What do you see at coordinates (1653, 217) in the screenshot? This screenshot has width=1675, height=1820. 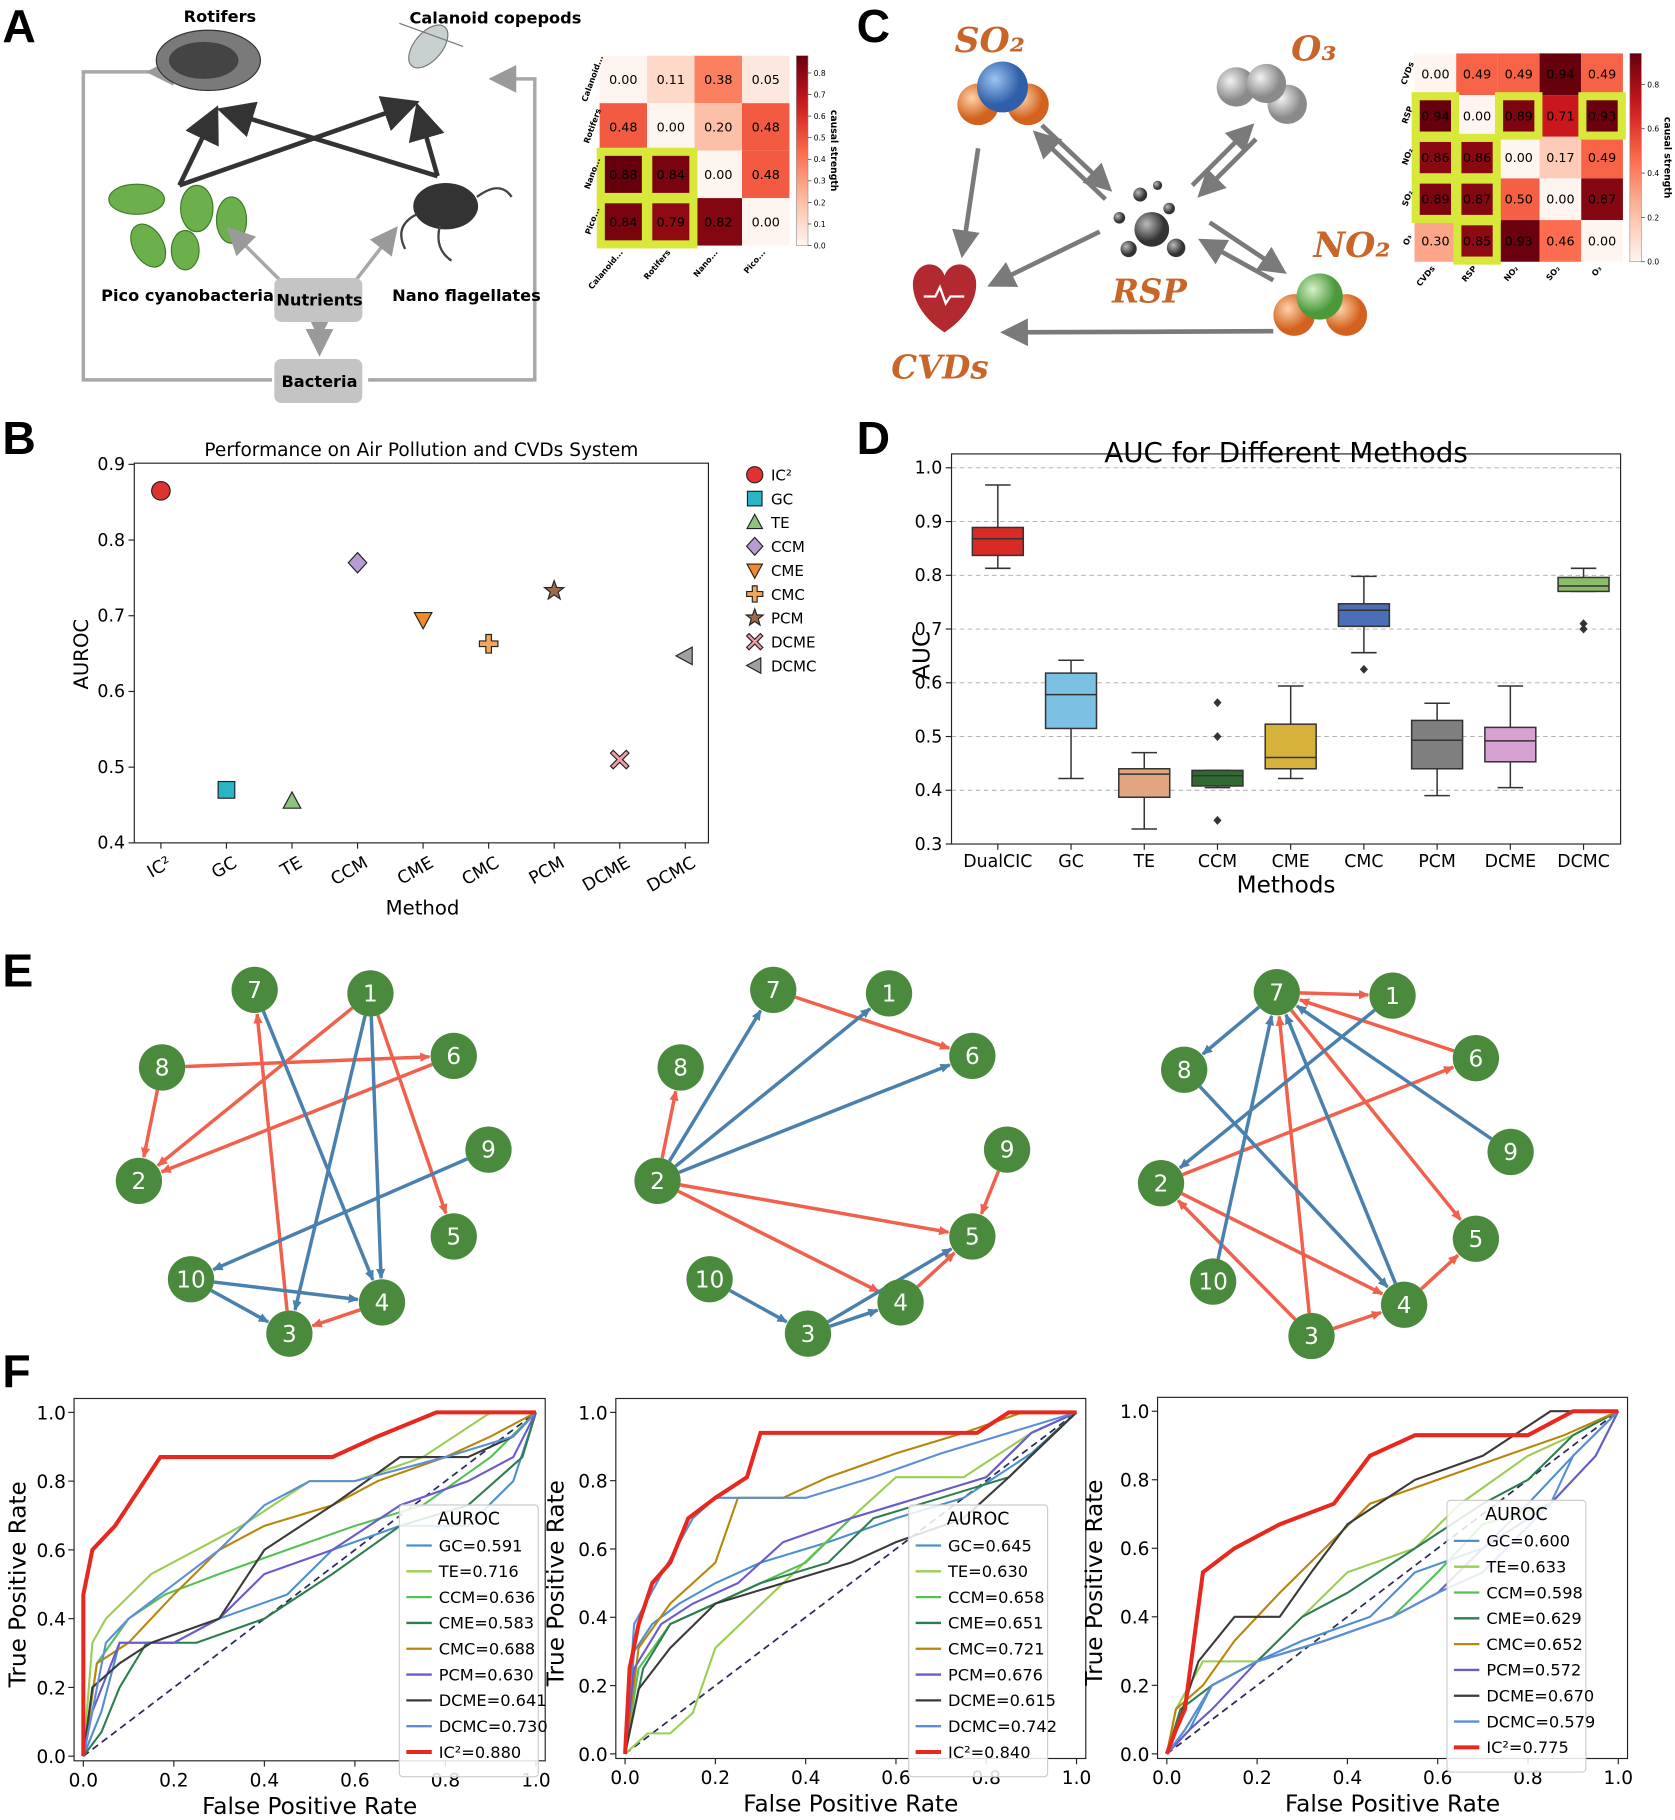 I see `colorbar-tick-label: 0.2` at bounding box center [1653, 217].